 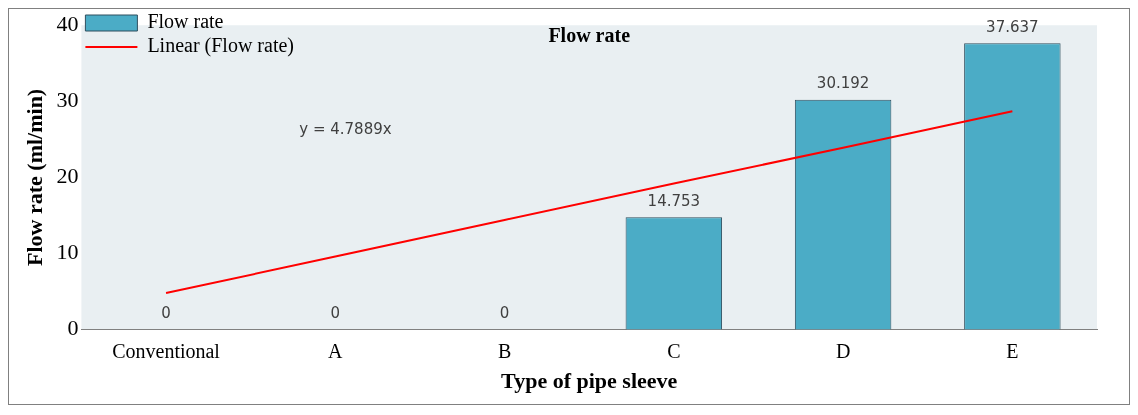 I want to click on y-tick-label: 20, so click(x=67, y=176).